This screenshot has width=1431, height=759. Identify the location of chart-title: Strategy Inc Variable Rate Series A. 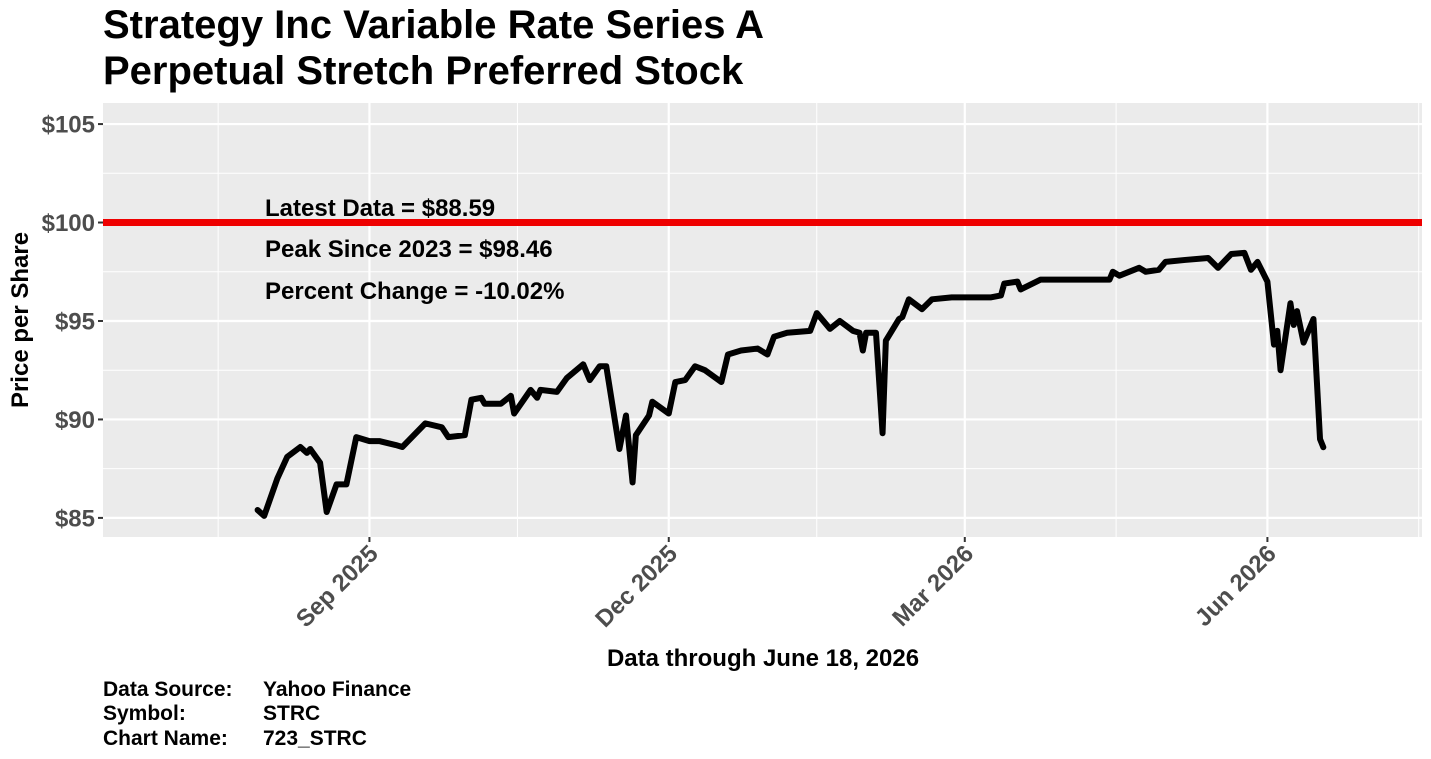
(433, 25).